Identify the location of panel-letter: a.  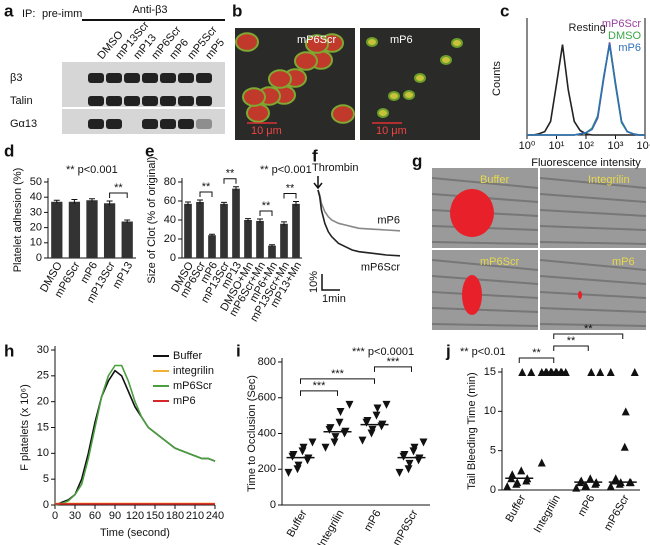
(9, 10).